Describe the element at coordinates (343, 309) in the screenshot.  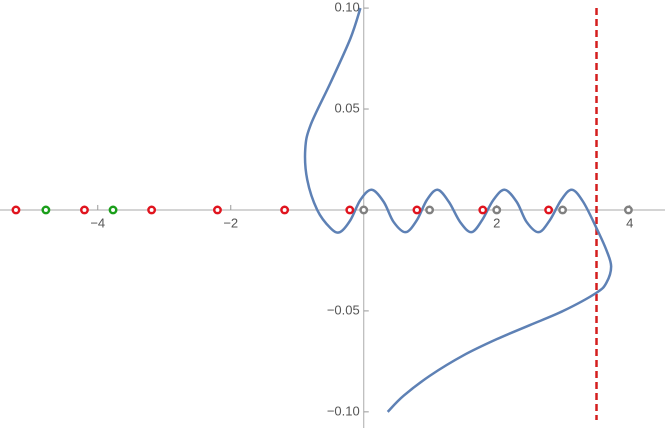
I see `y-tick-label: −0.05` at that location.